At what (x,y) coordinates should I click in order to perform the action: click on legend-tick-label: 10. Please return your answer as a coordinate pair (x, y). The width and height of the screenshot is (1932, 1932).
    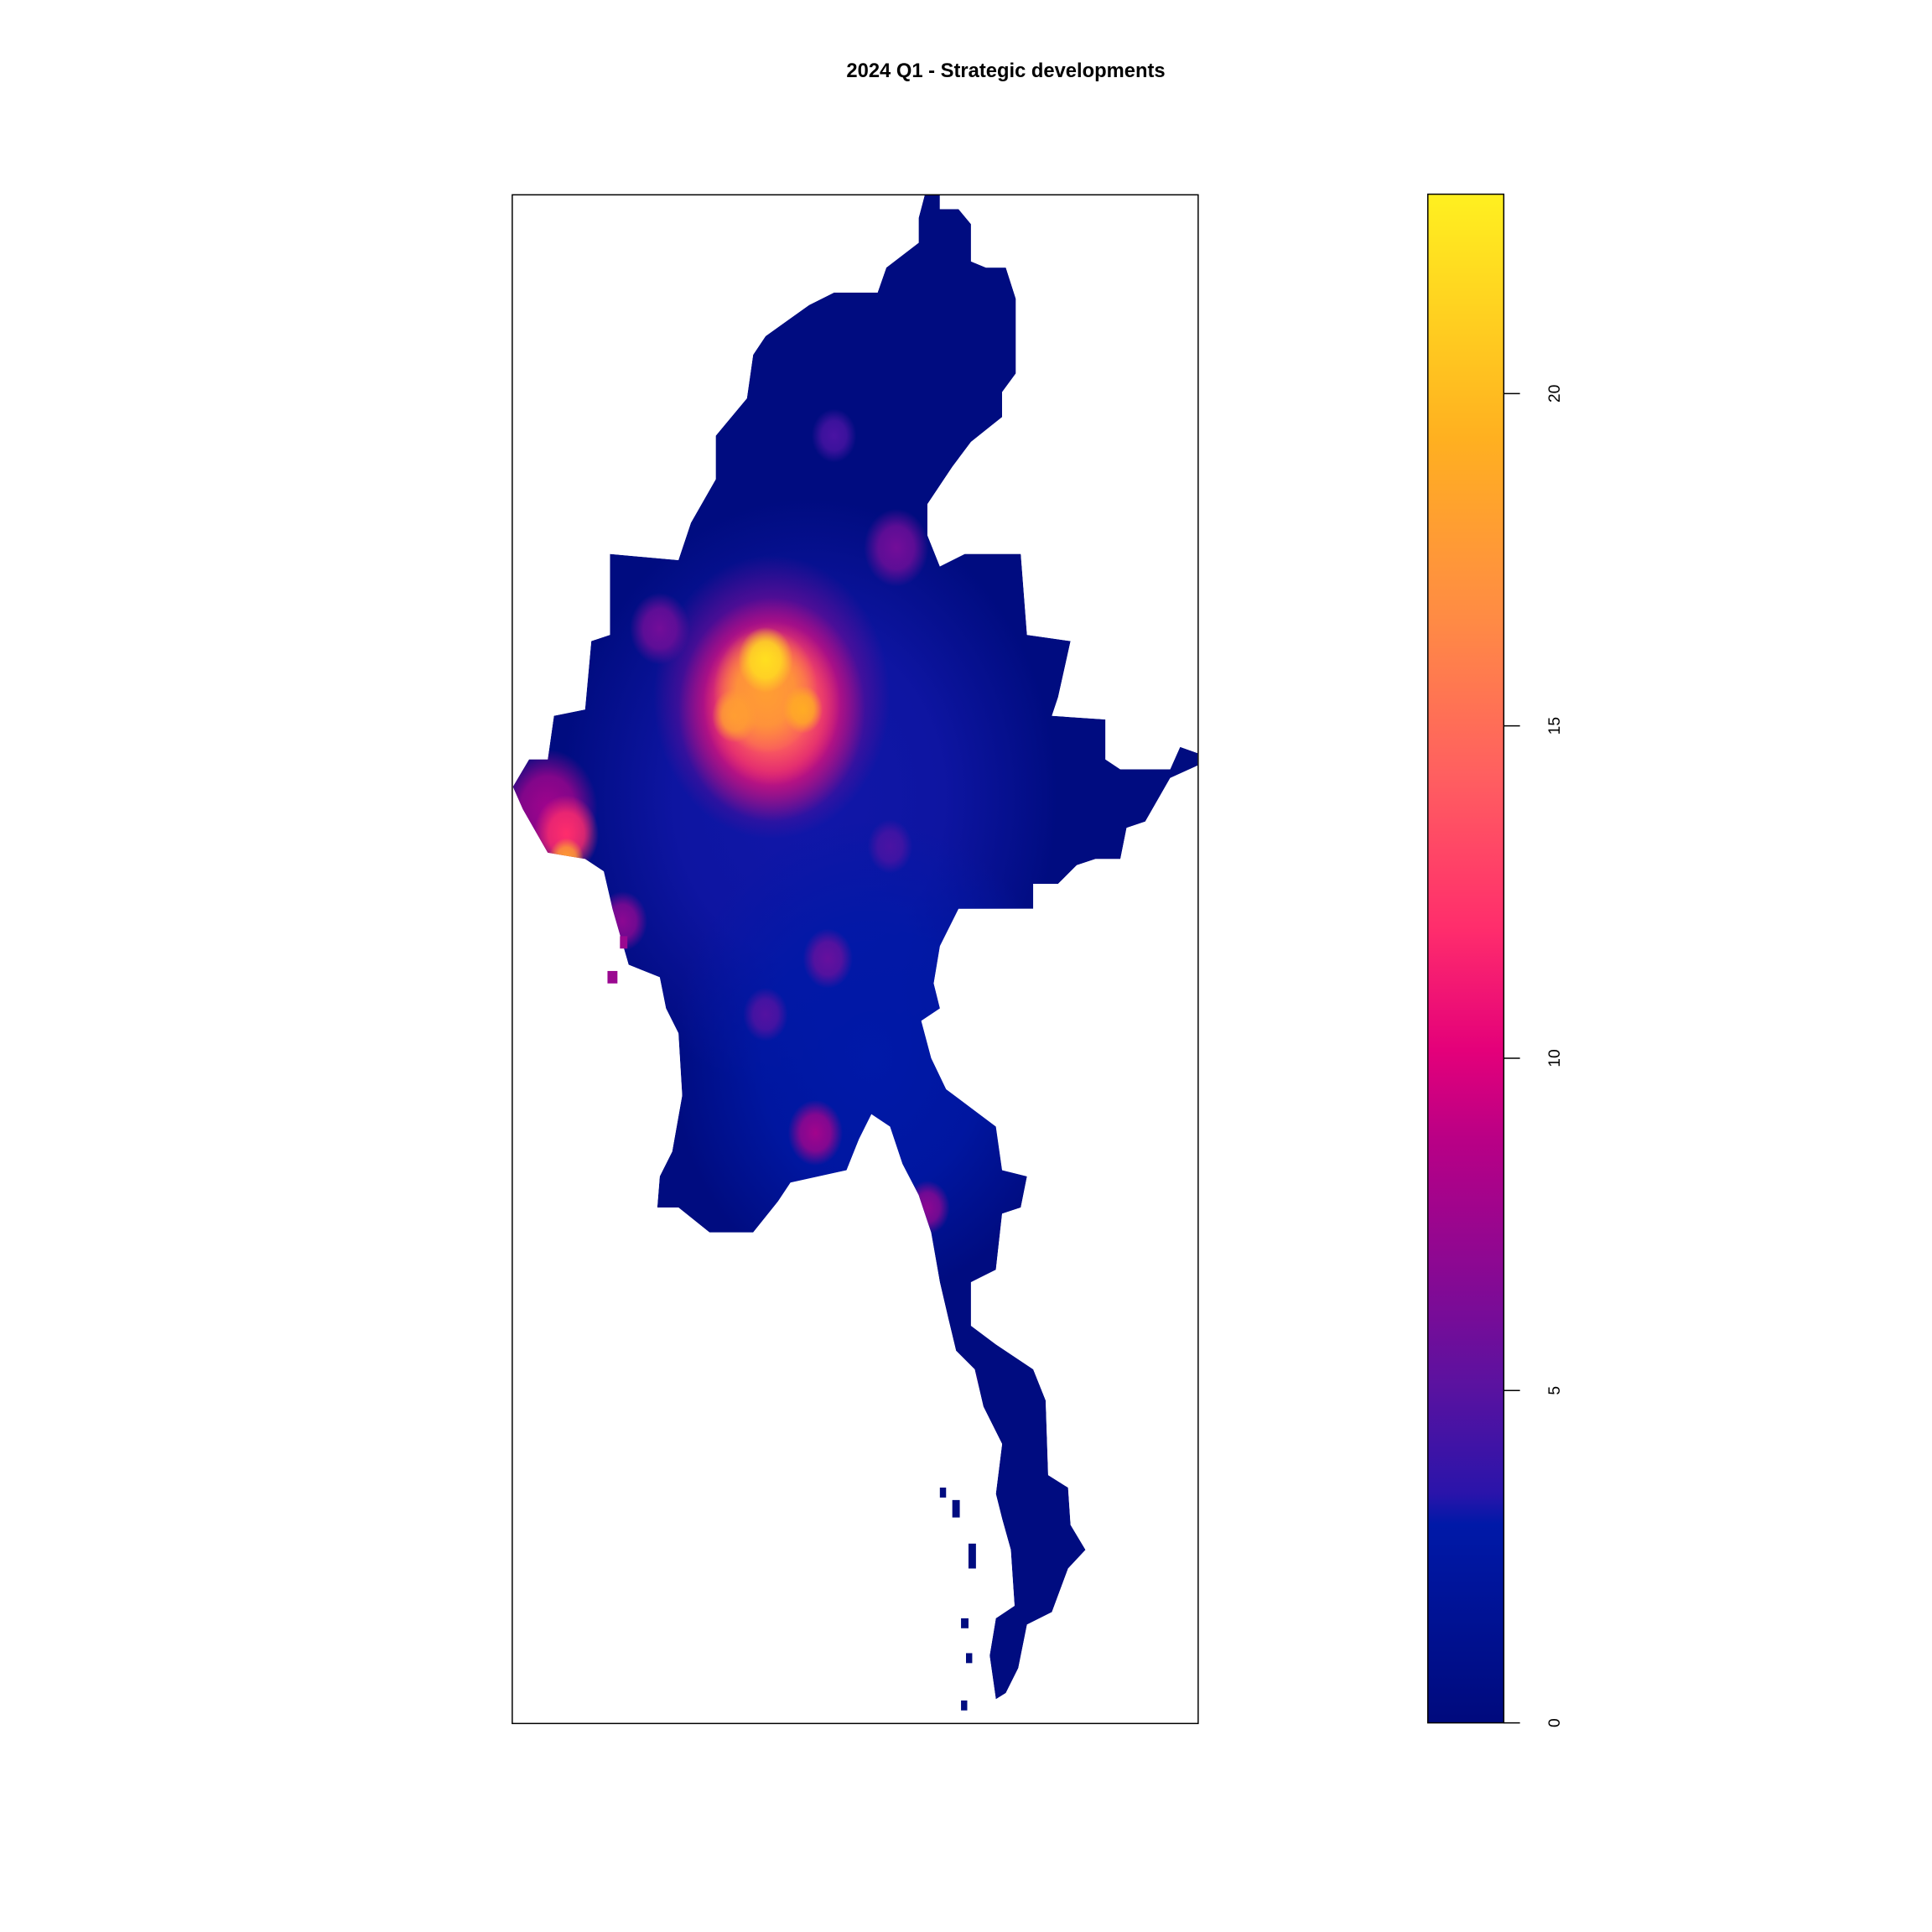
    Looking at the image, I should click on (1555, 1058).